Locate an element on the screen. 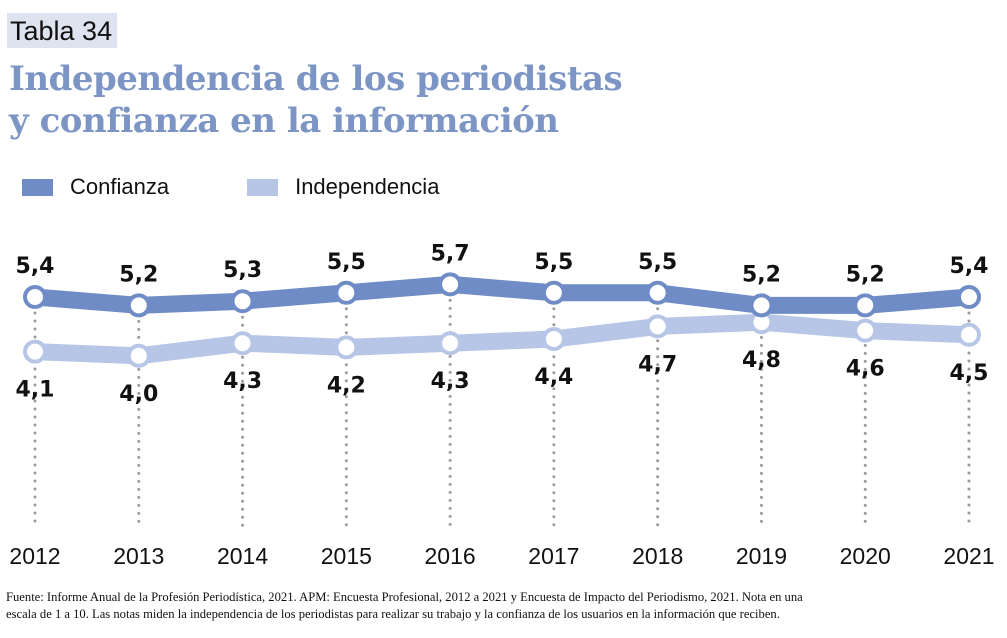 The height and width of the screenshot is (638, 1007). x-tick-label-2014: 2014 is located at coordinates (242, 556).